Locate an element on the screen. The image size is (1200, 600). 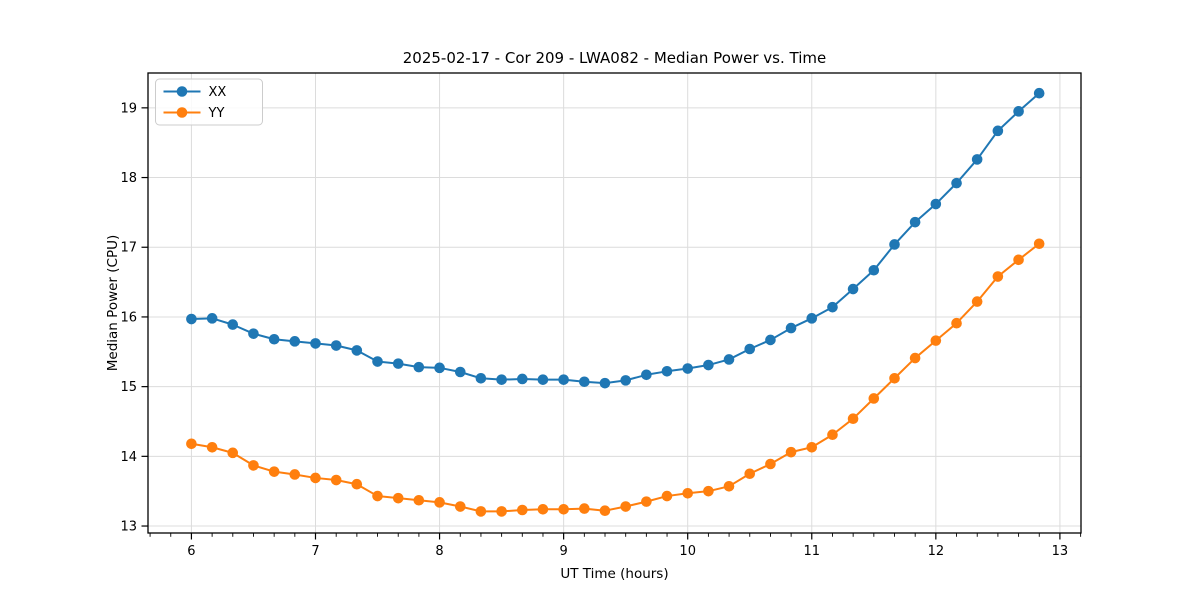
y-tick-label: 17 is located at coordinates (128, 248).